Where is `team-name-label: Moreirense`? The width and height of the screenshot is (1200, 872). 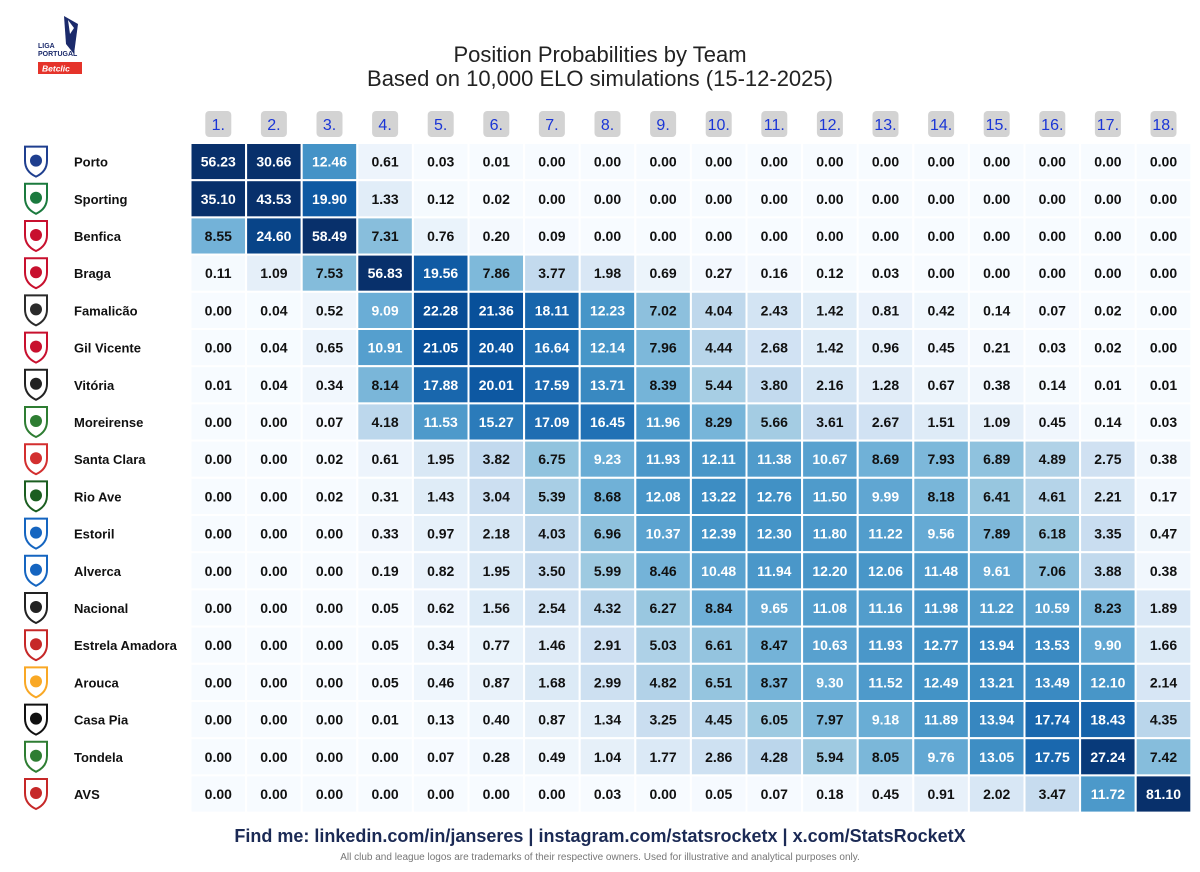 team-name-label: Moreirense is located at coordinates (108, 422).